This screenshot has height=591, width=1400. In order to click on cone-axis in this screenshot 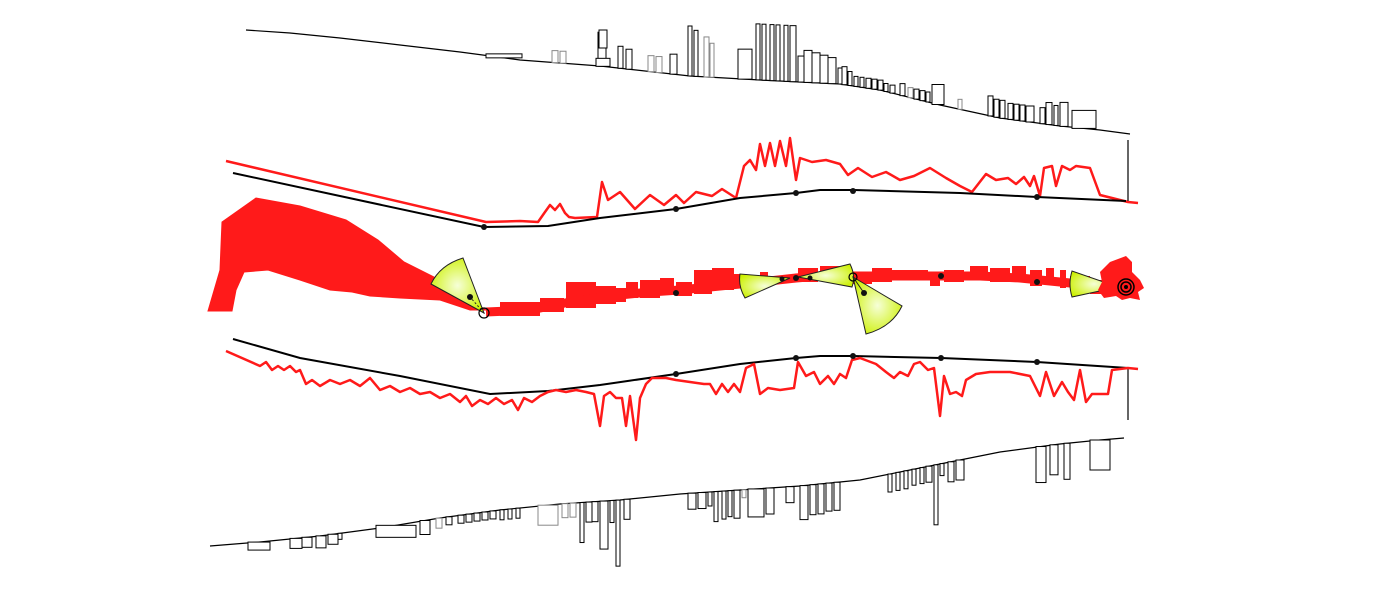, I will do `click(477, 305)`.